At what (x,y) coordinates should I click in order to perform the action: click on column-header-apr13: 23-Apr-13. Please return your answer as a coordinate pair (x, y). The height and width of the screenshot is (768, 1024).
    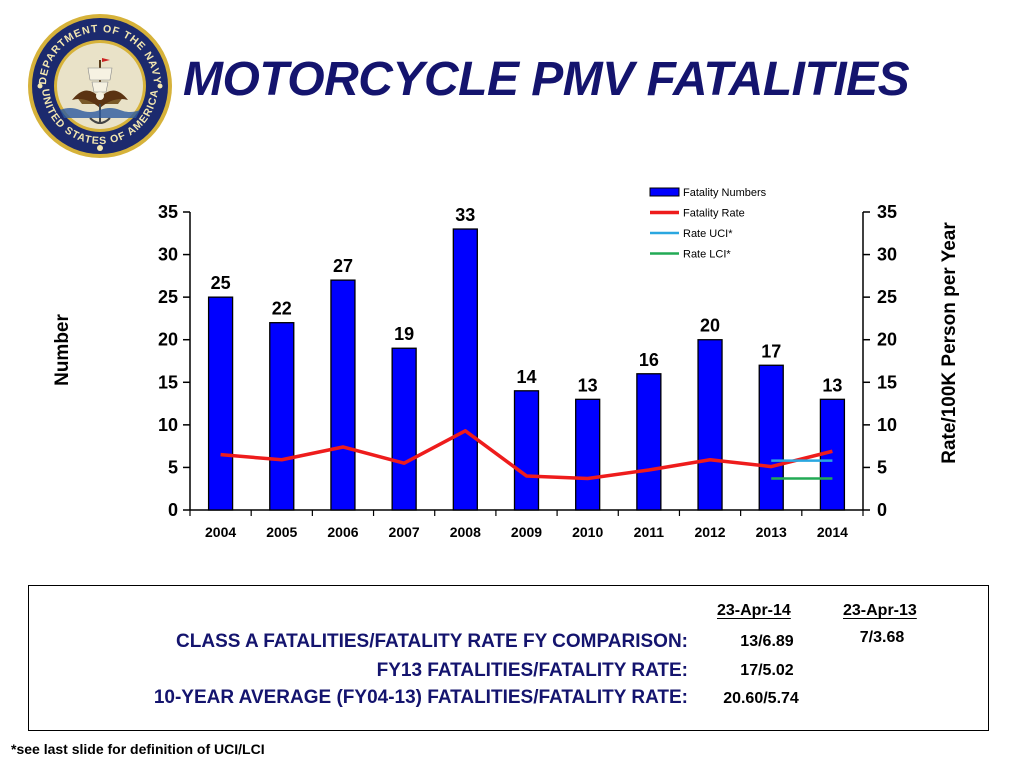
    Looking at the image, I should click on (880, 610).